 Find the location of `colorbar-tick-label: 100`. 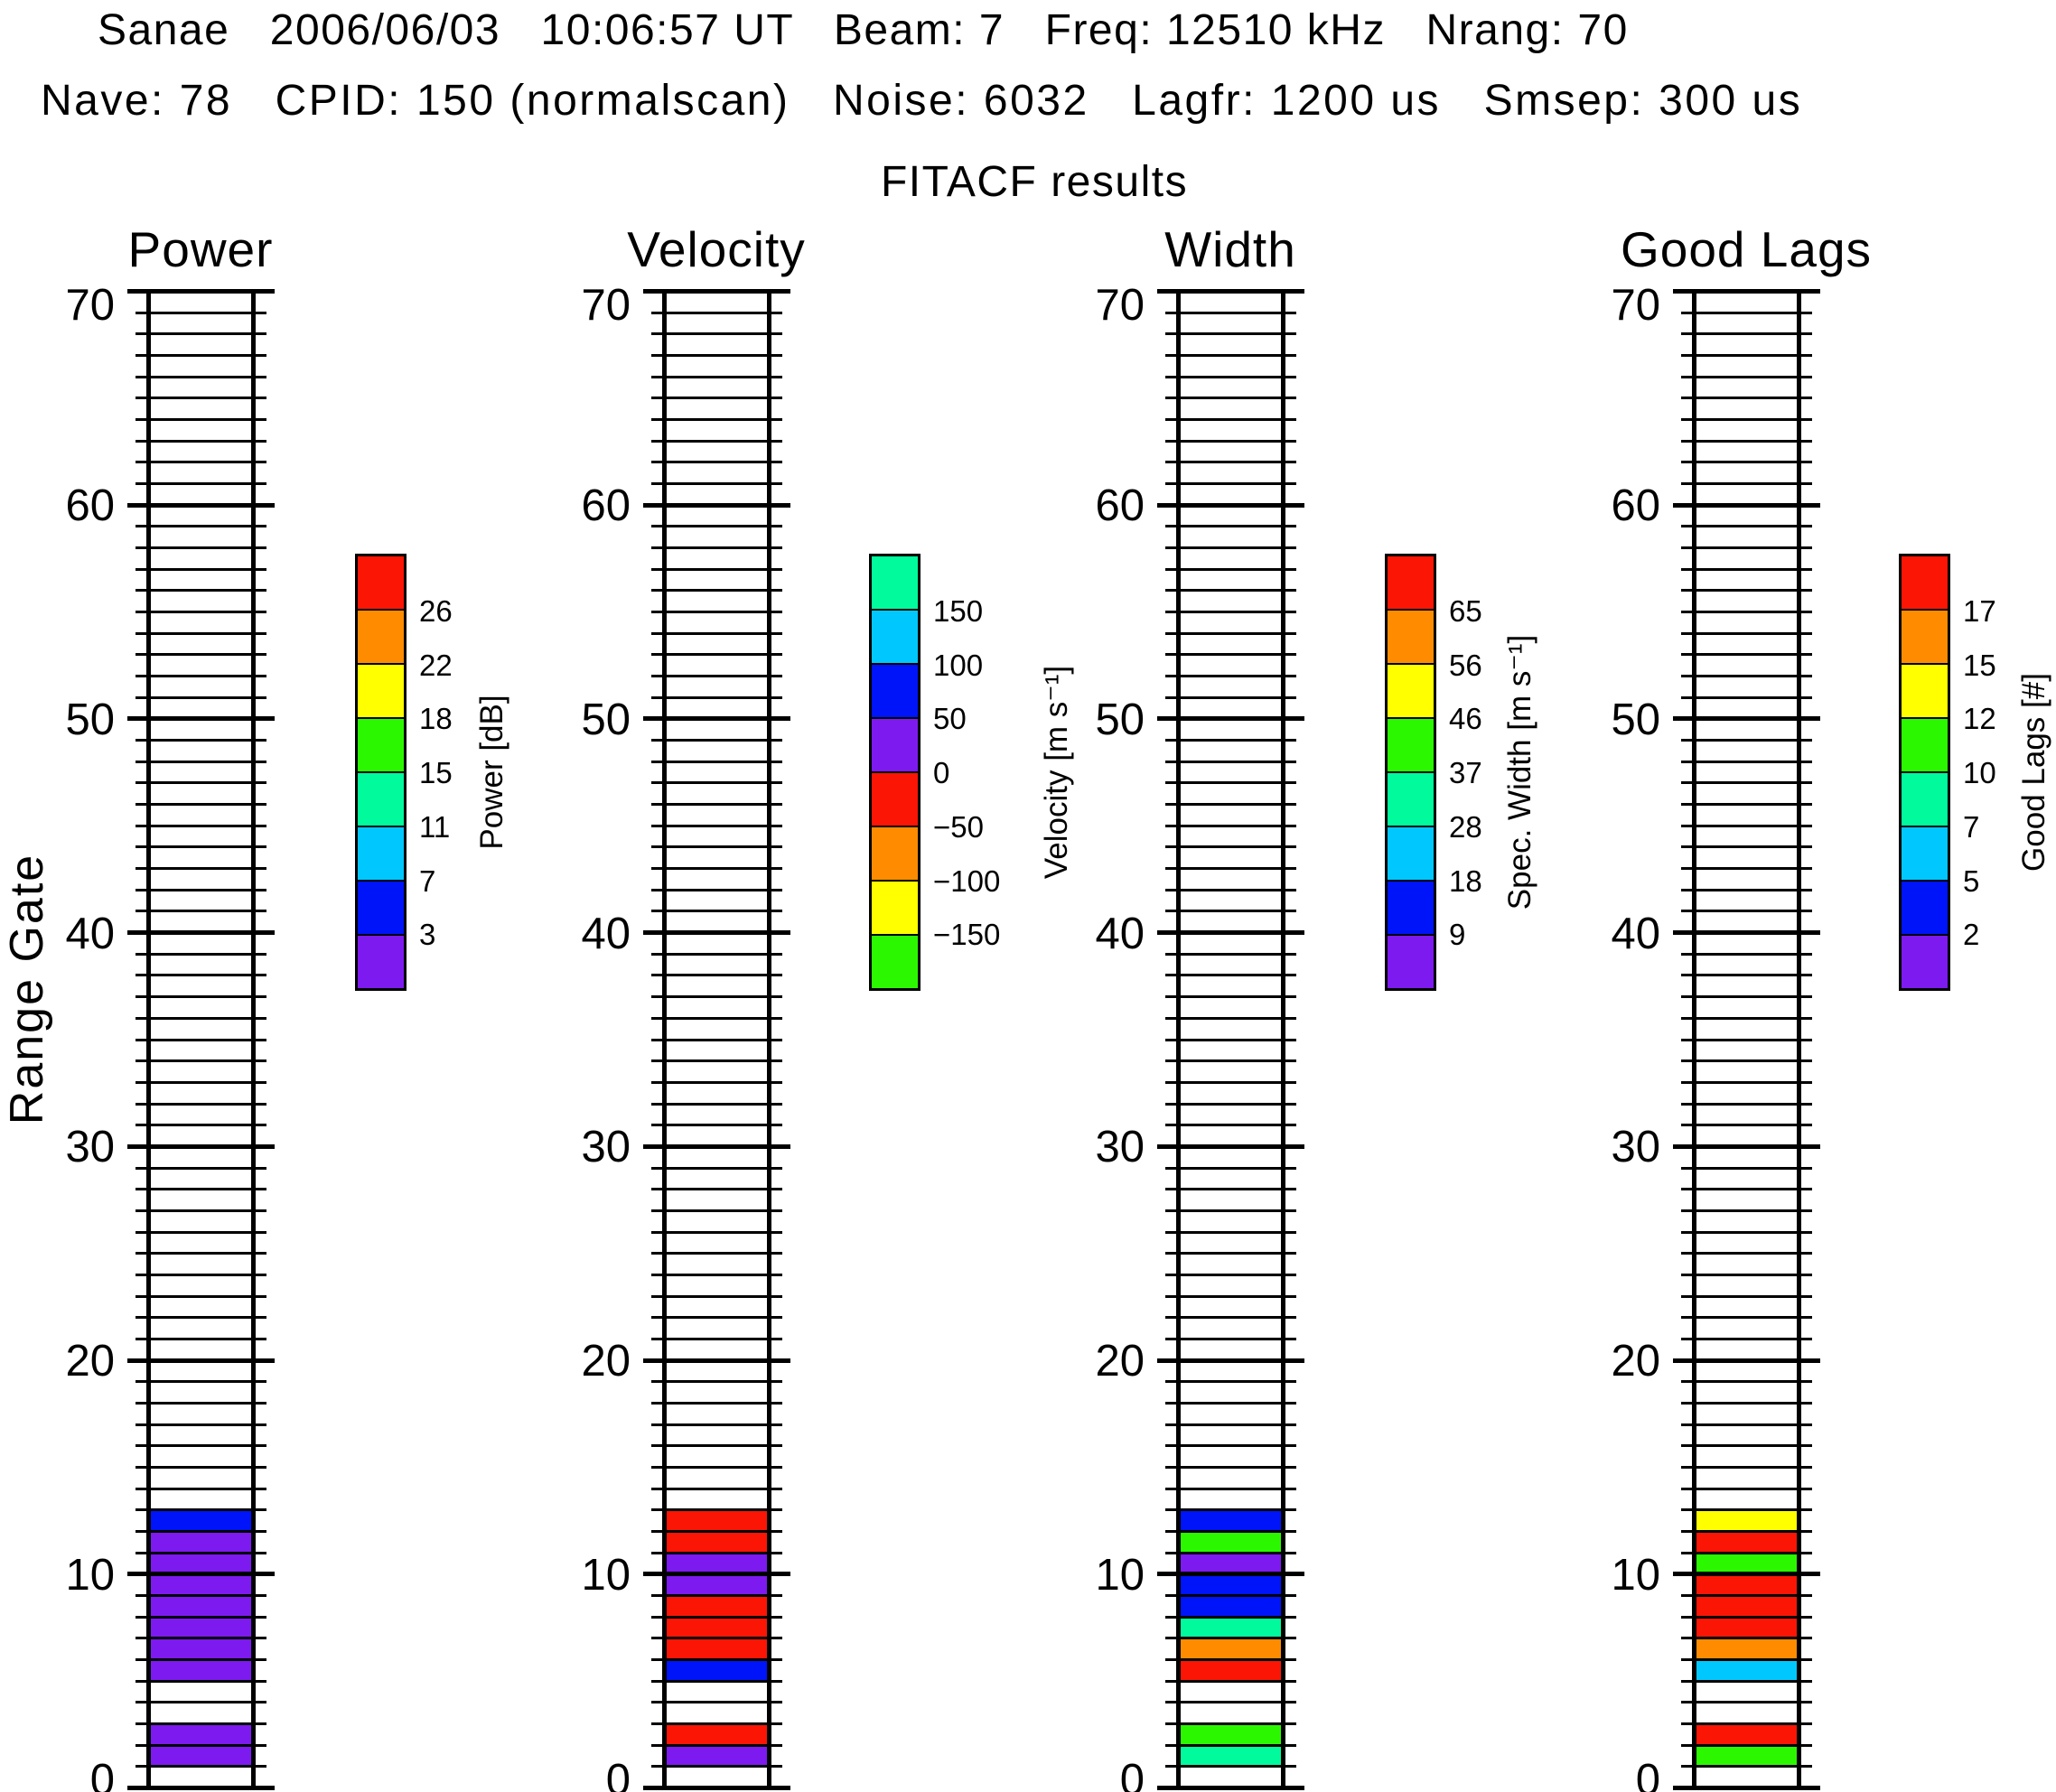

colorbar-tick-label: 100 is located at coordinates (959, 665).